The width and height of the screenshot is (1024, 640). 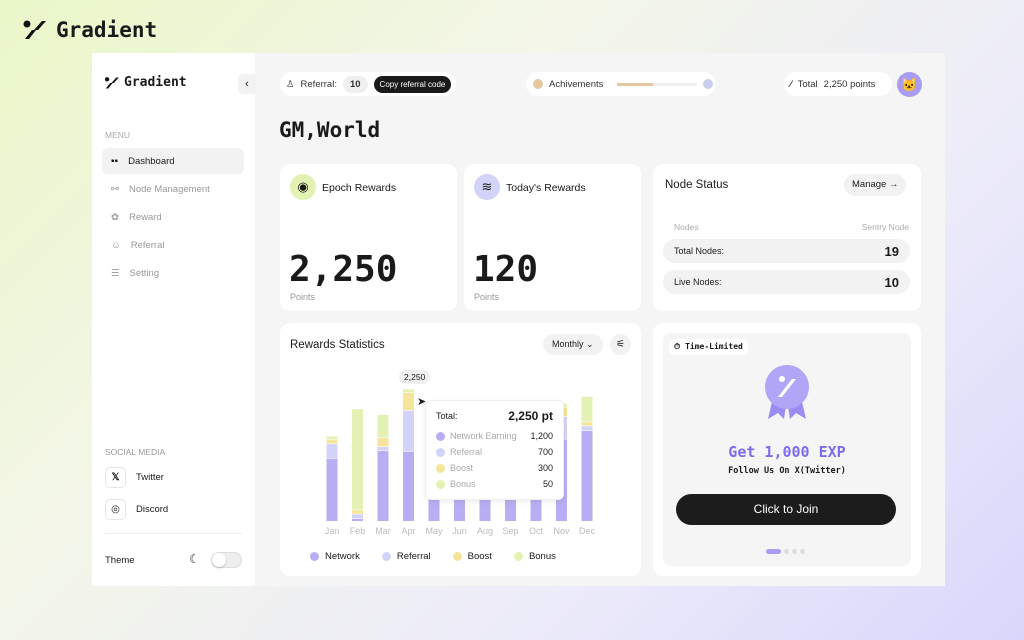 I want to click on copy-referral-code-button: Copy referral code, so click(x=412, y=84).